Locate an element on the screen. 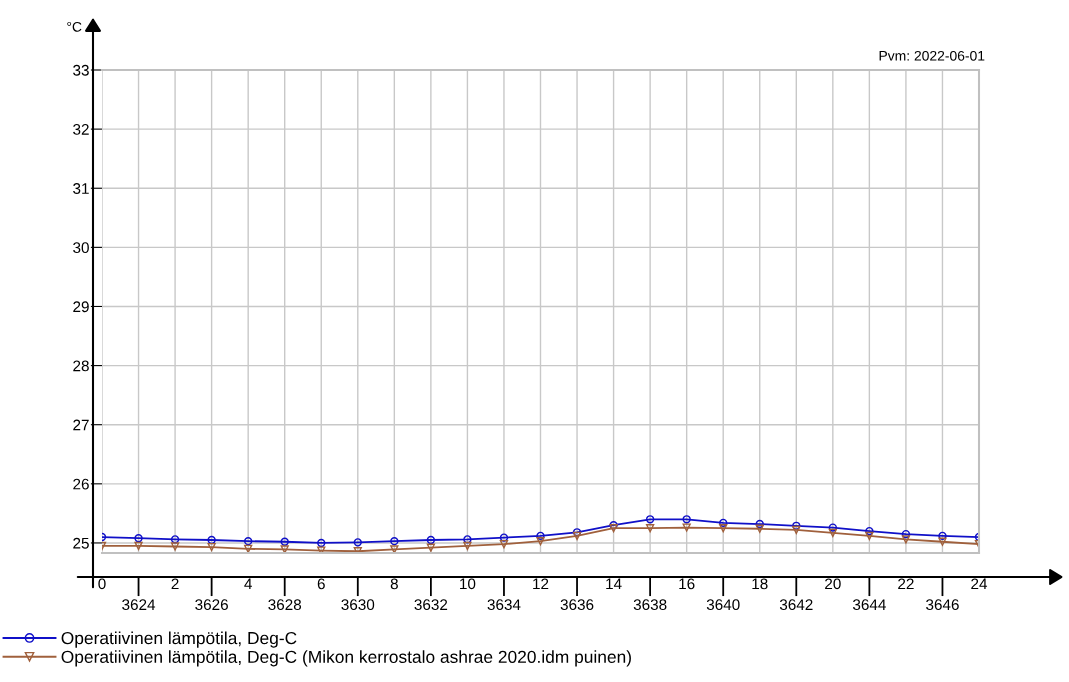 This screenshot has width=1069, height=682. x2-tick-label: 3634 is located at coordinates (504, 605).